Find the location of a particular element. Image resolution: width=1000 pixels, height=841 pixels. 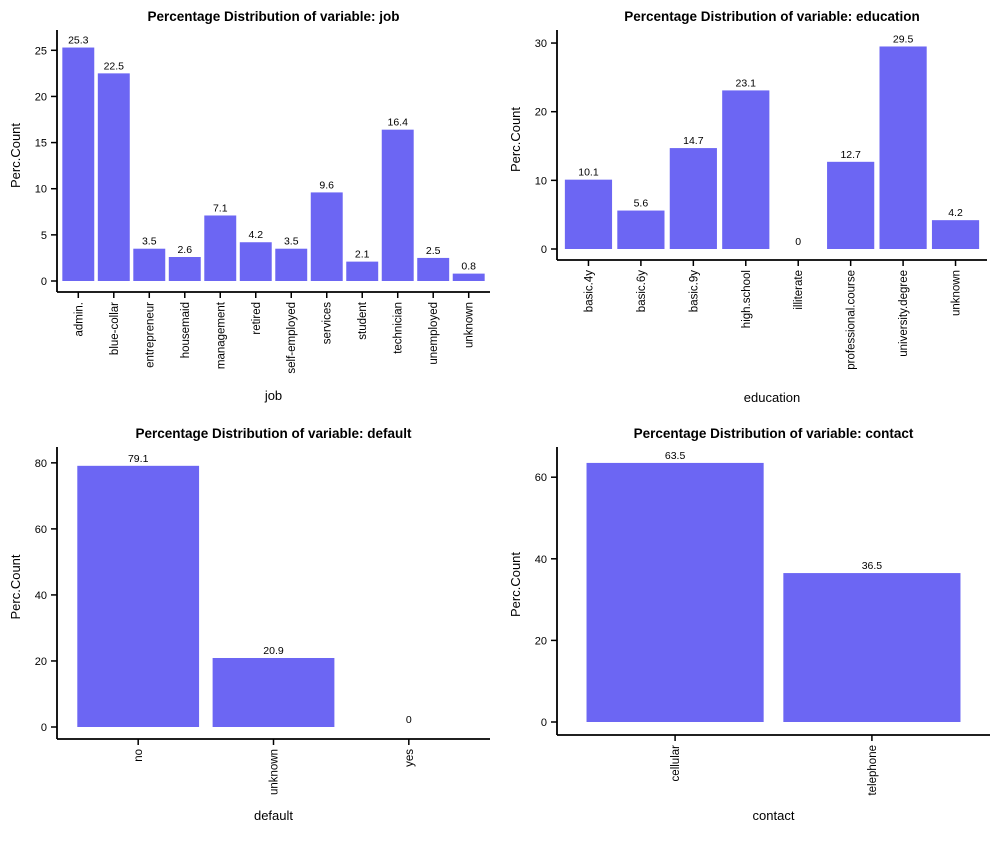

x-tick-label: admin. is located at coordinates (79, 319).